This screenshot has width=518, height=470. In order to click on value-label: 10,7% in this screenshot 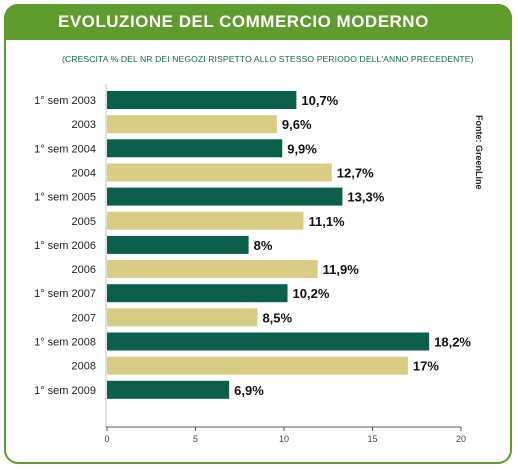, I will do `click(319, 100)`.